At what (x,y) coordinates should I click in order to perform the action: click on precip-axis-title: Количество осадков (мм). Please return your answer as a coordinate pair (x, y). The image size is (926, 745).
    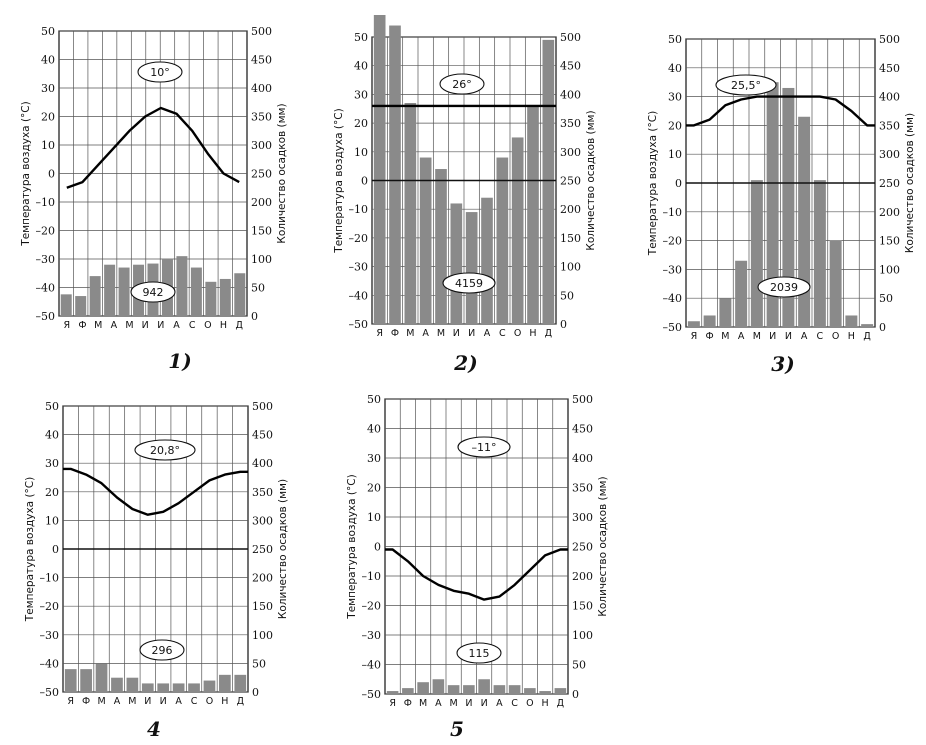
    Looking at the image, I should click on (282, 173).